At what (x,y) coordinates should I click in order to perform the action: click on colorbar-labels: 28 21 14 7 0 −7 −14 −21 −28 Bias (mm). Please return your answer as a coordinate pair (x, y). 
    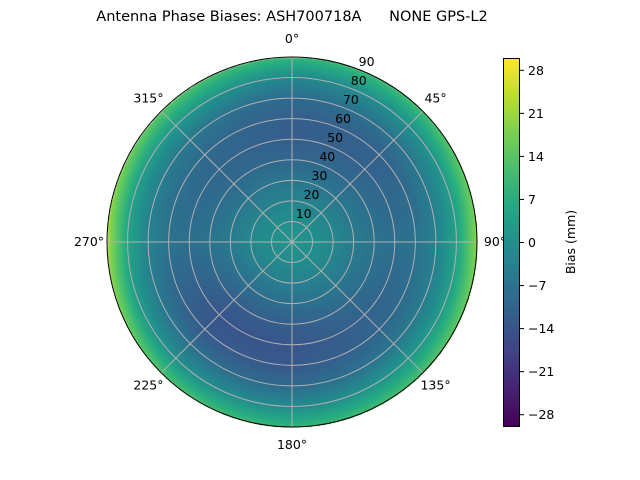
    Looking at the image, I should click on (549, 242).